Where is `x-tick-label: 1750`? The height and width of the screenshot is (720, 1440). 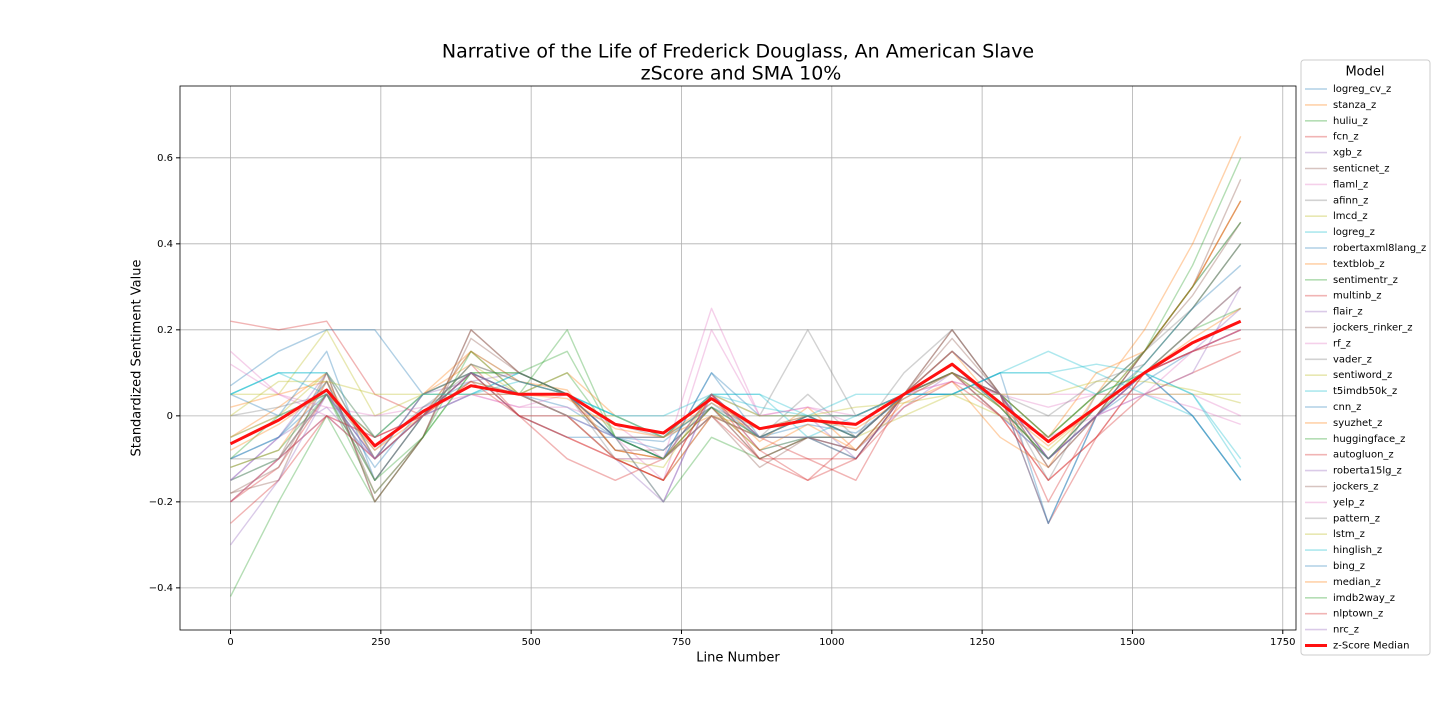
x-tick-label: 1750 is located at coordinates (1282, 642).